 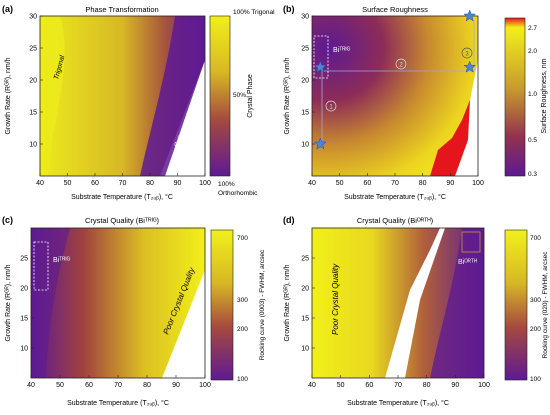 I want to click on step-marker-3: 3, so click(x=467, y=53).